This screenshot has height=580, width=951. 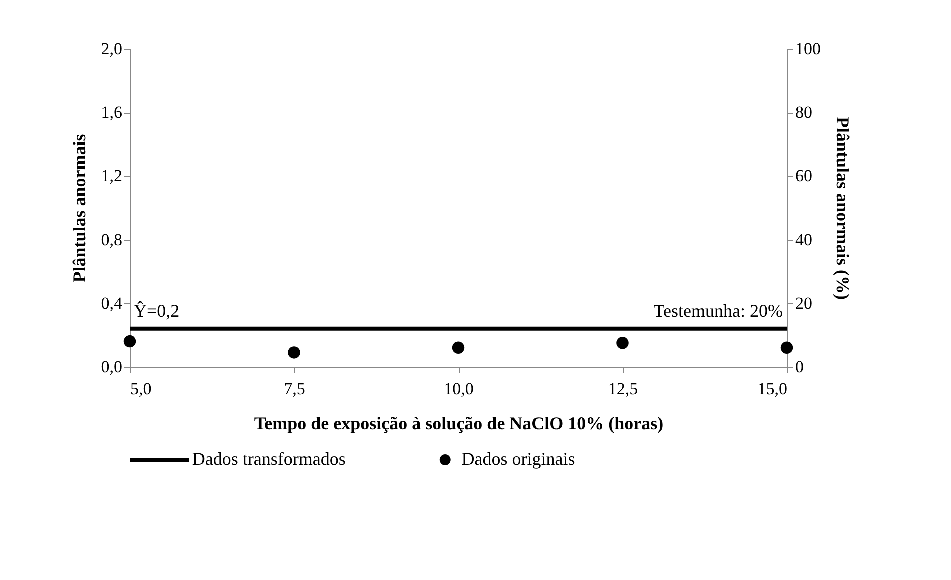 What do you see at coordinates (808, 49) in the screenshot?
I see `y2-tick-label: 100` at bounding box center [808, 49].